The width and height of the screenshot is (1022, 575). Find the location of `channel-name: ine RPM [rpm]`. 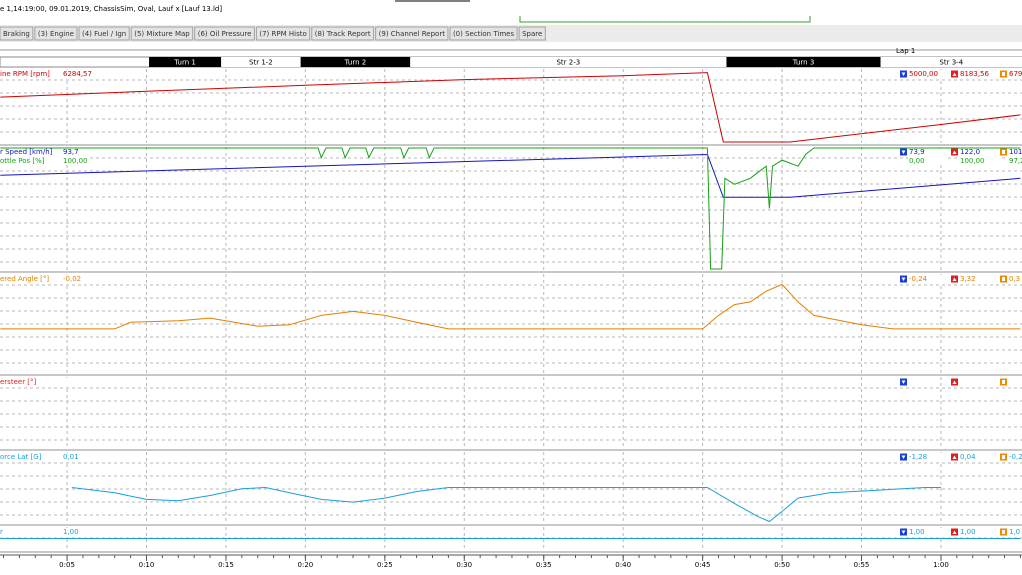

channel-name: ine RPM [rpm] is located at coordinates (25, 74).